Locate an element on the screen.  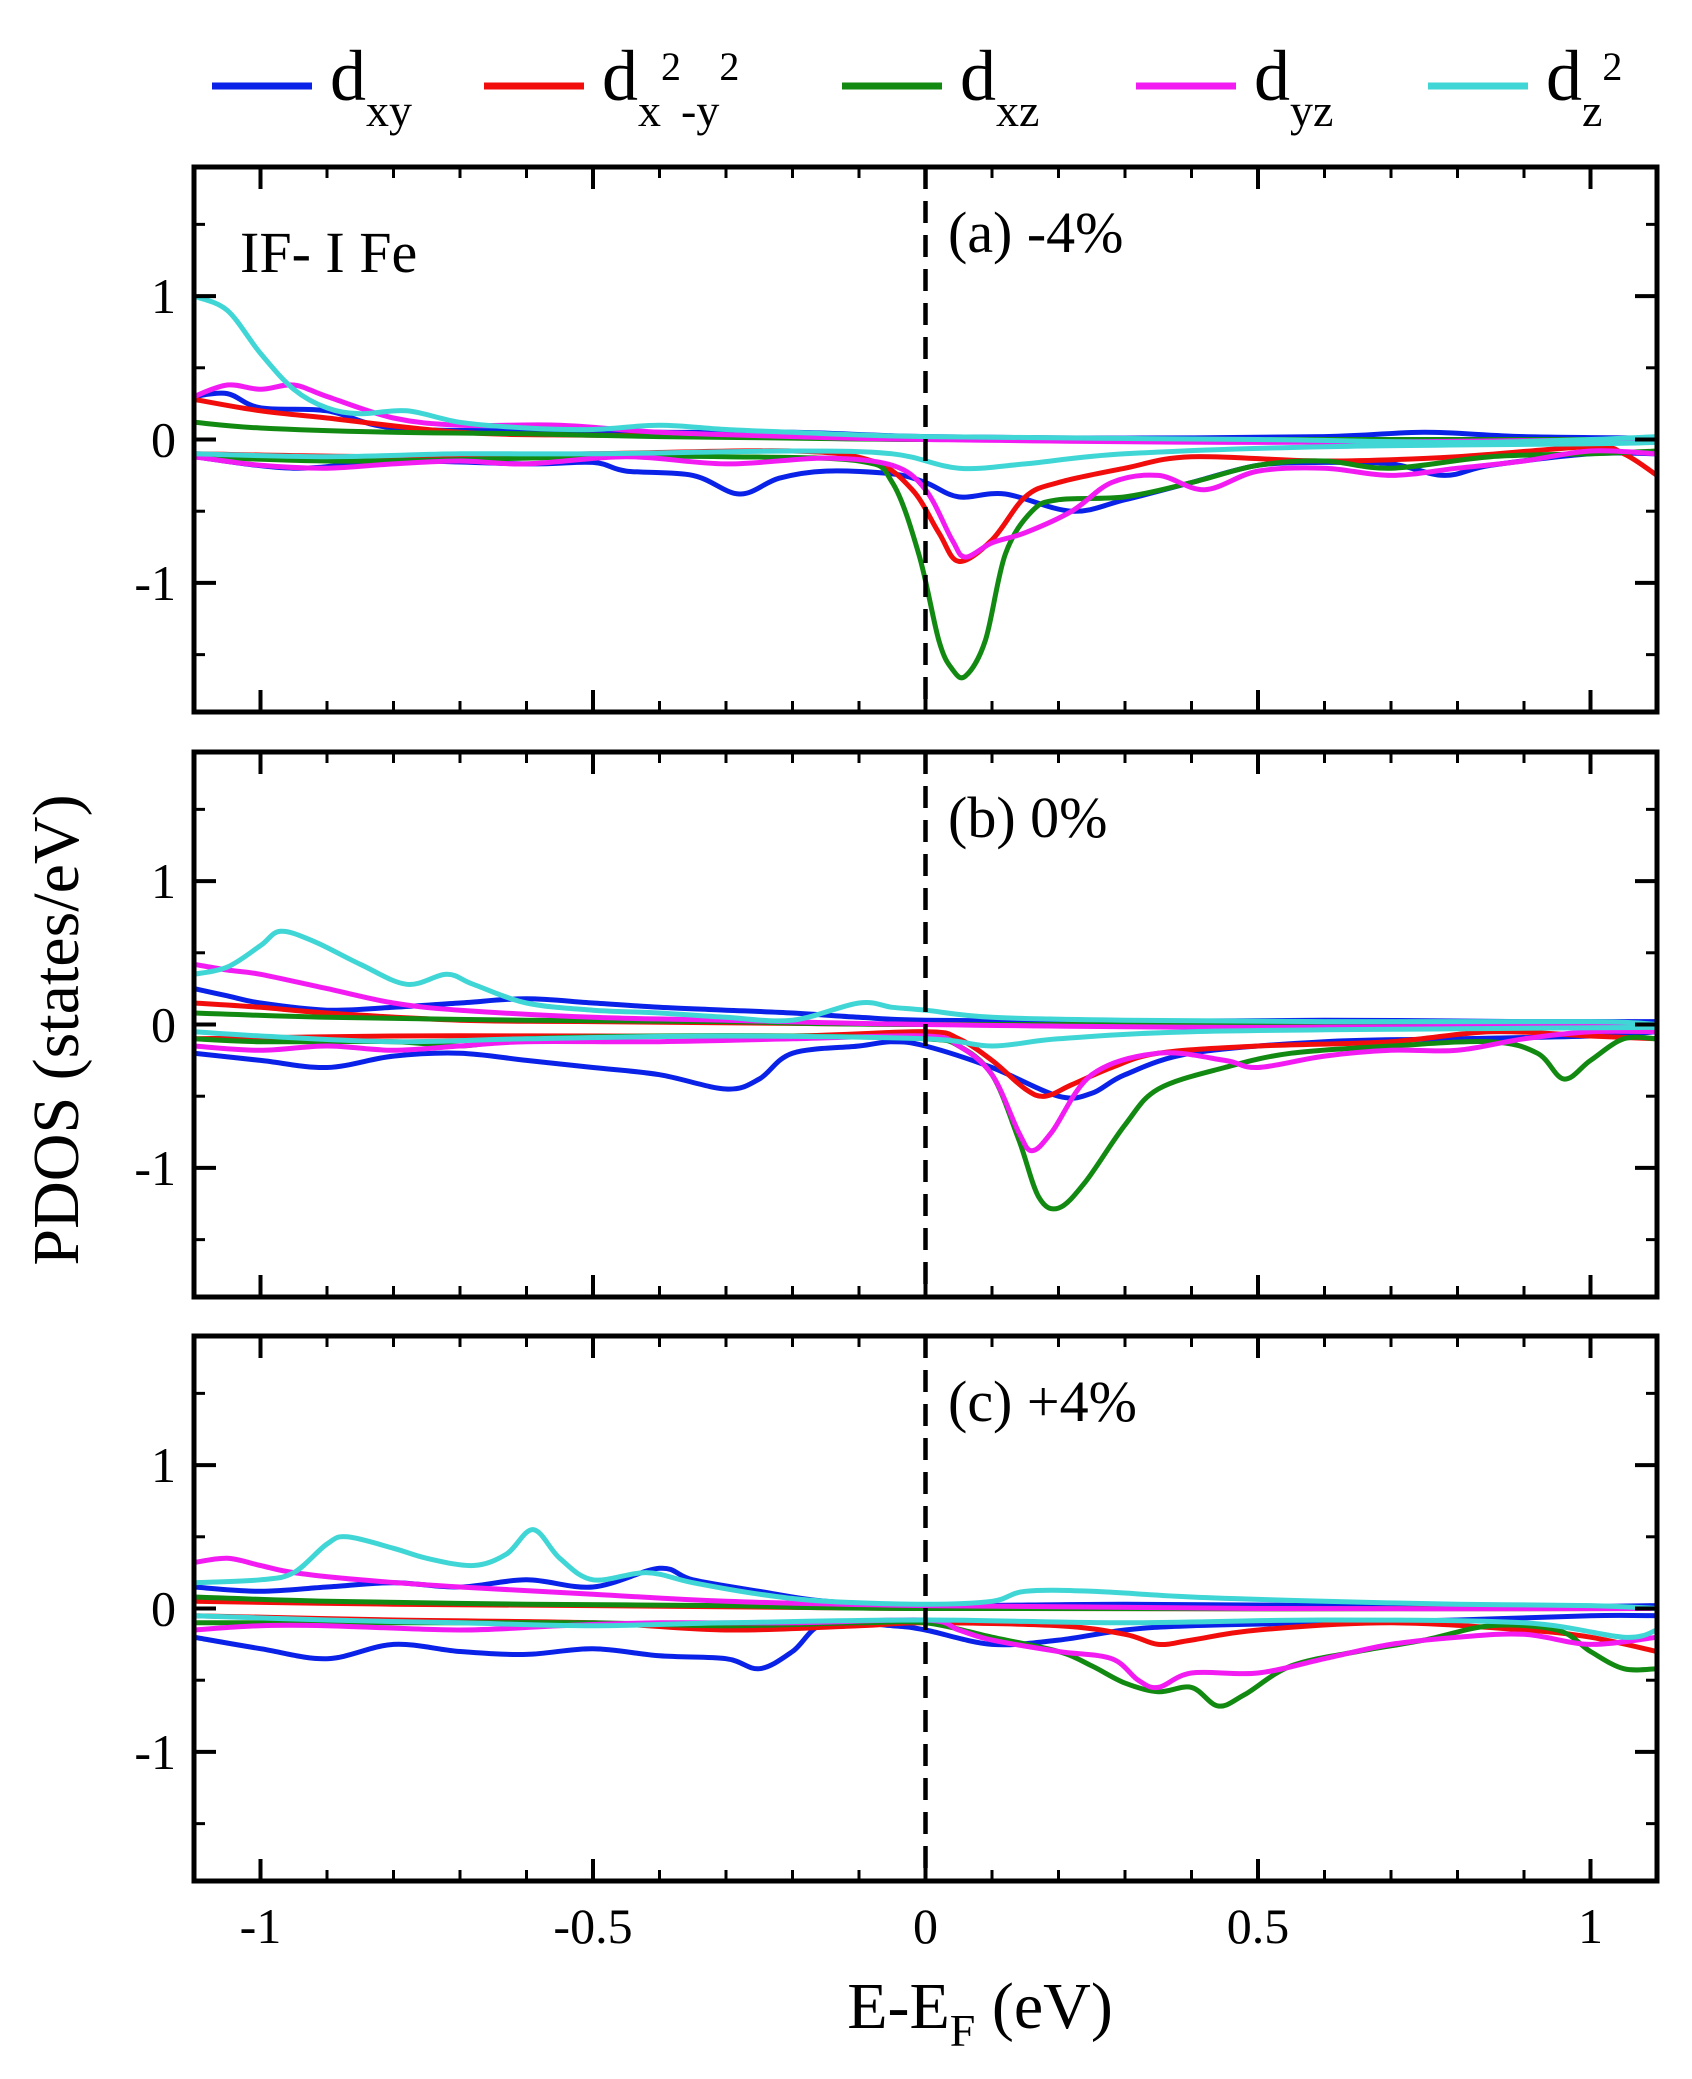
x-axis-title-sub: F is located at coordinates (963, 2030).